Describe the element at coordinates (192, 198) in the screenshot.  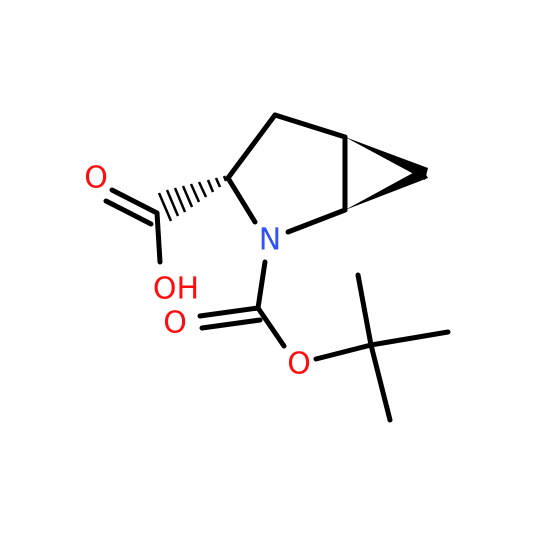
I see `hash-bond` at that location.